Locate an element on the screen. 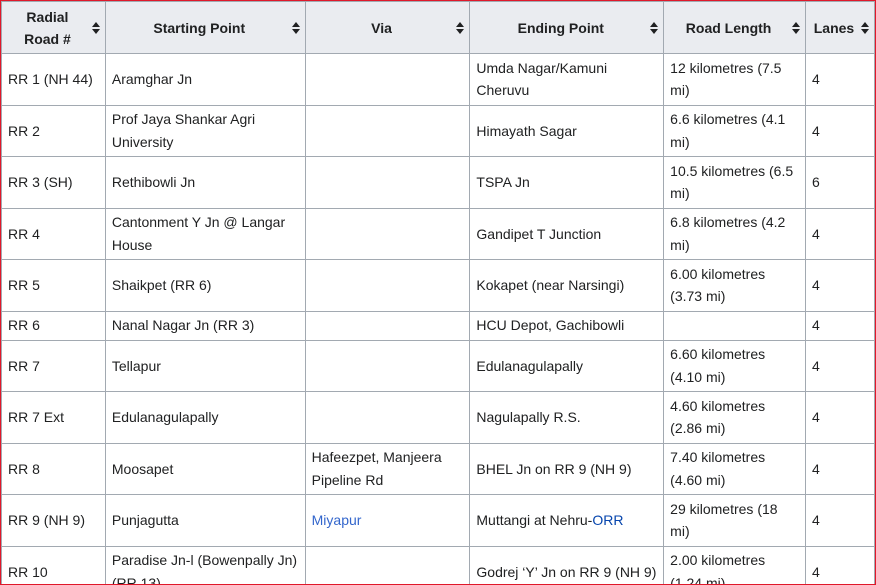  cell-start: Punjagutta is located at coordinates (205, 520).